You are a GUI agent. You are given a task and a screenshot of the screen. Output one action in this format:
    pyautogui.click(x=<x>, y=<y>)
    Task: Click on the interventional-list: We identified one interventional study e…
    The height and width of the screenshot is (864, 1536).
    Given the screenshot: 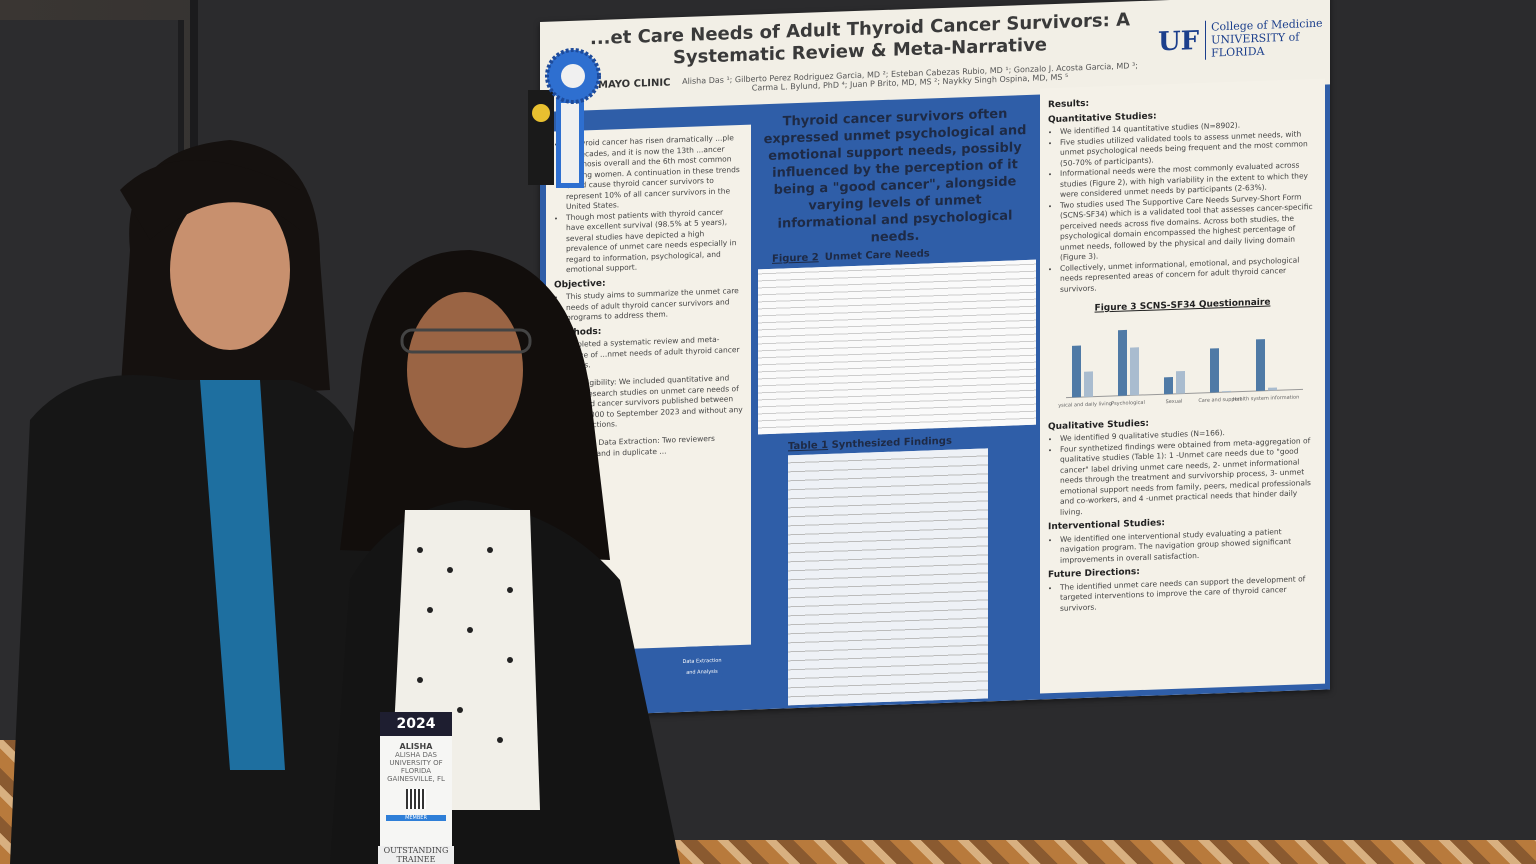 What is the action you would take?
    pyautogui.click(x=1182, y=545)
    